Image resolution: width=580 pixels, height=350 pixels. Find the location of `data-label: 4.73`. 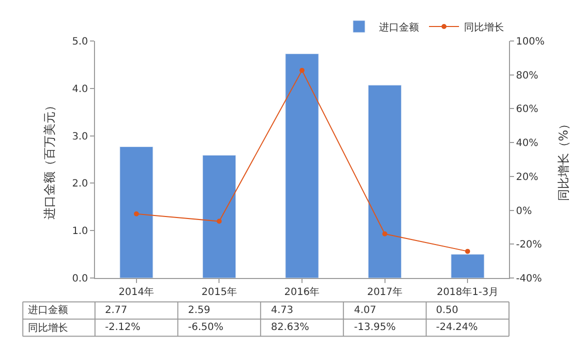

data-label: 4.73 is located at coordinates (282, 310).